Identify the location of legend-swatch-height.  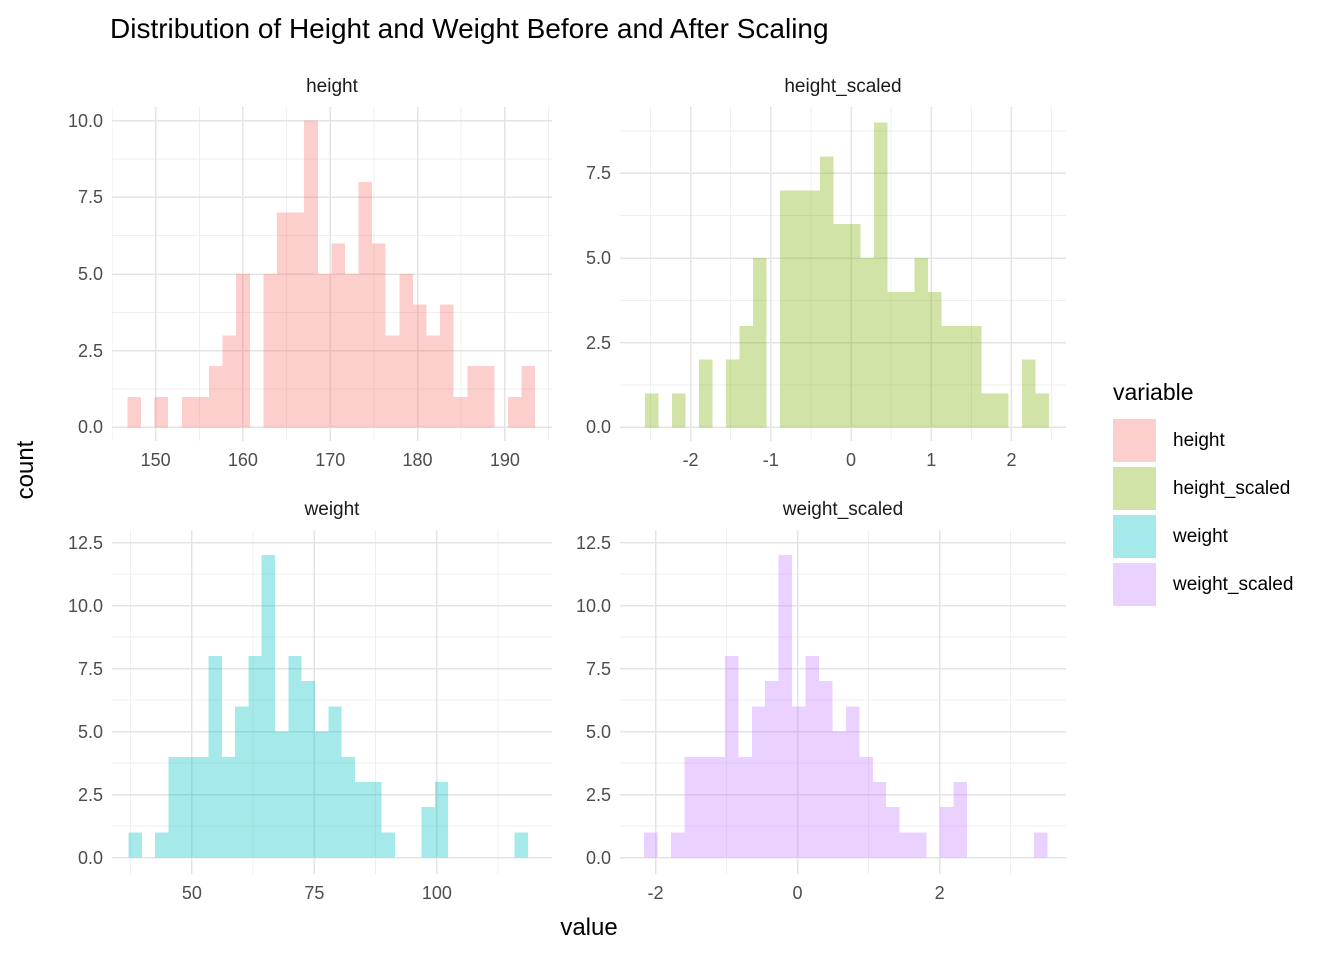
(1134, 440).